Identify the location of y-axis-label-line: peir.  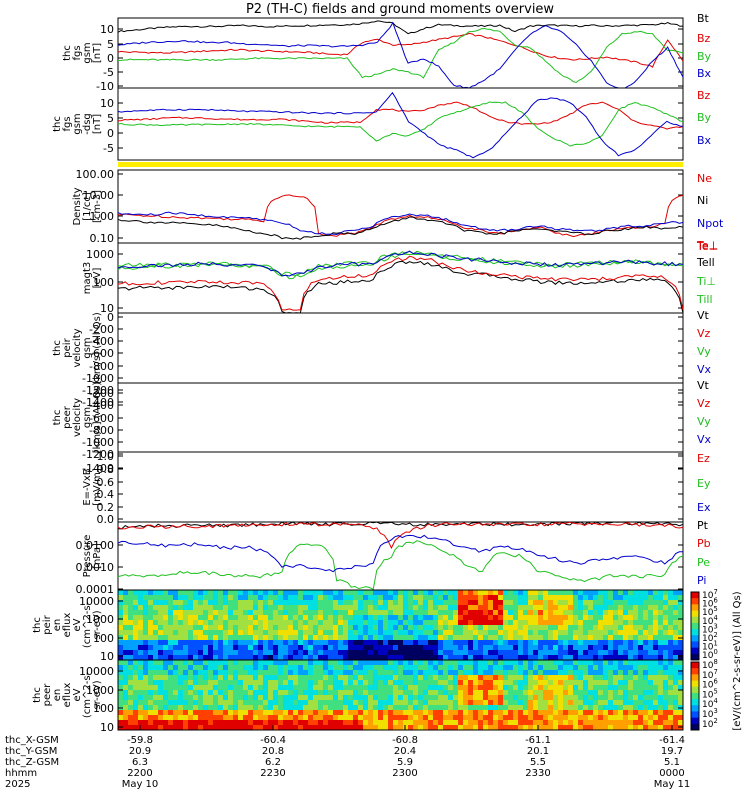
(67, 347).